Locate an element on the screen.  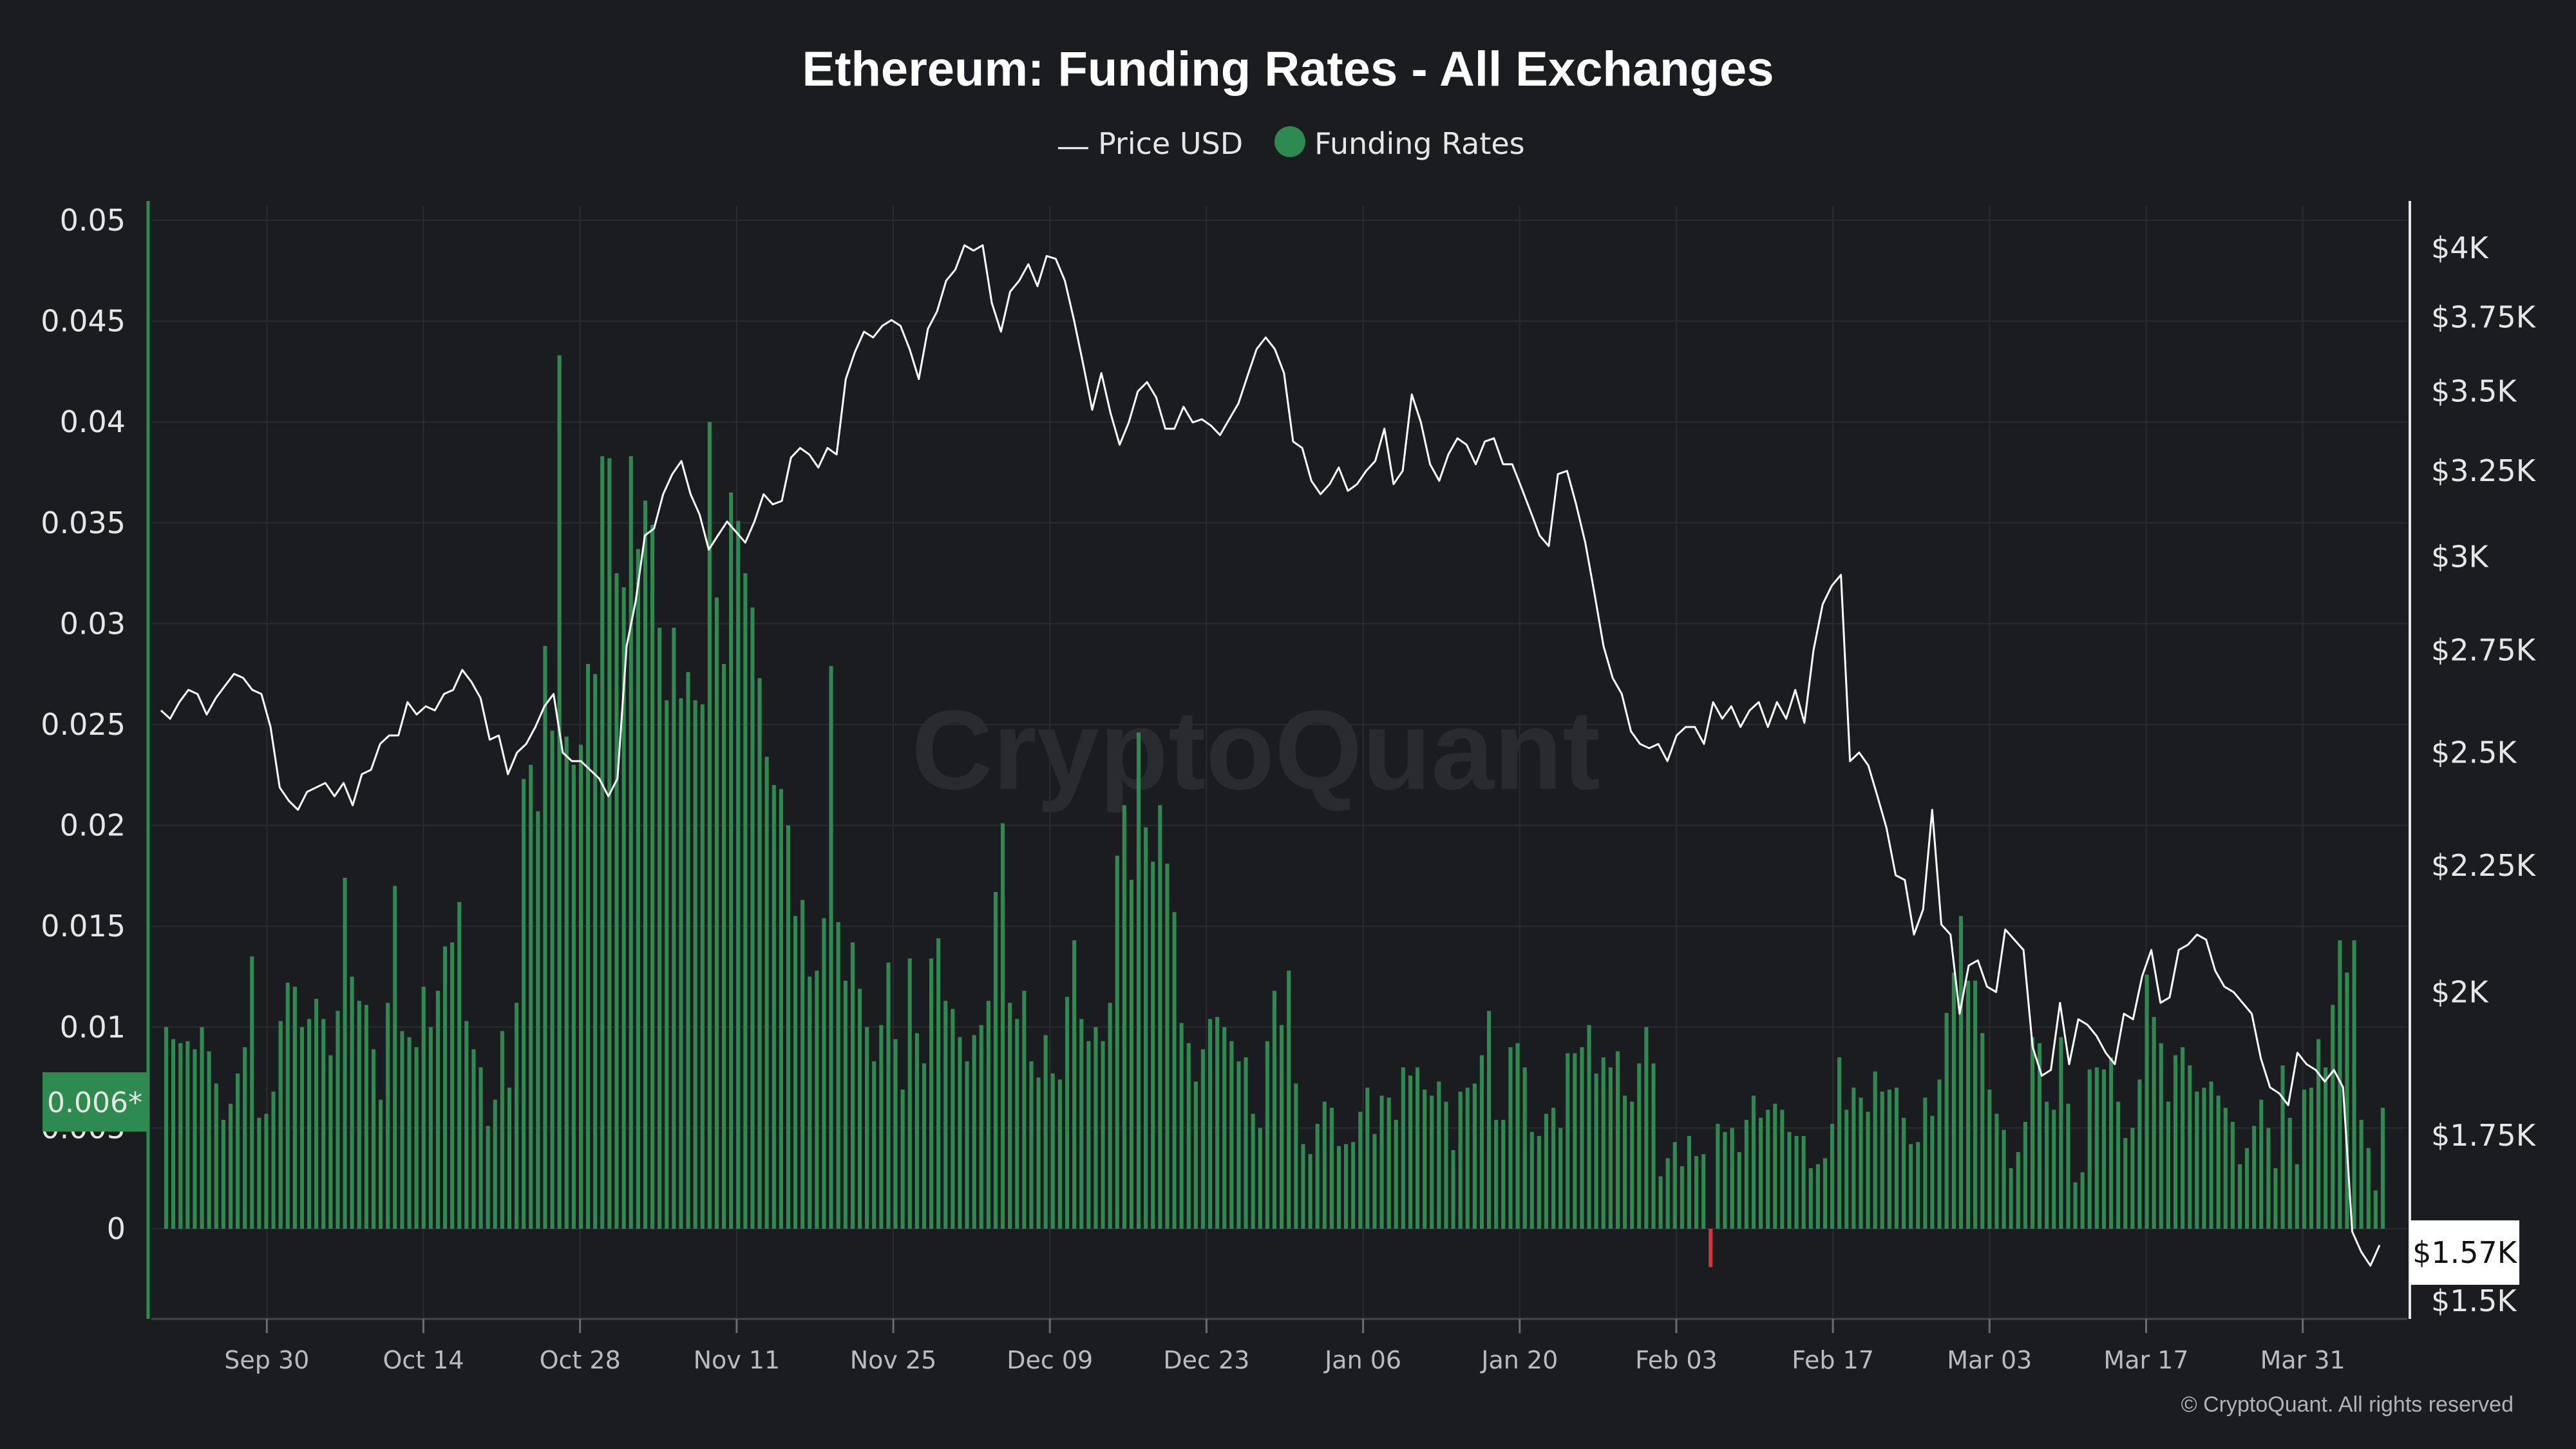
x-axis-tick-label: Mar 03 is located at coordinates (1989, 1360).